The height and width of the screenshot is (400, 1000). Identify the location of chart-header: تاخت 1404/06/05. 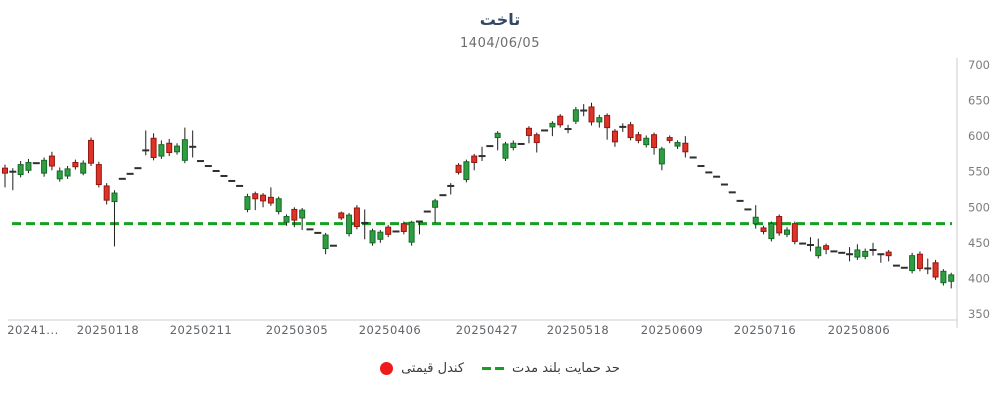
(500, 26).